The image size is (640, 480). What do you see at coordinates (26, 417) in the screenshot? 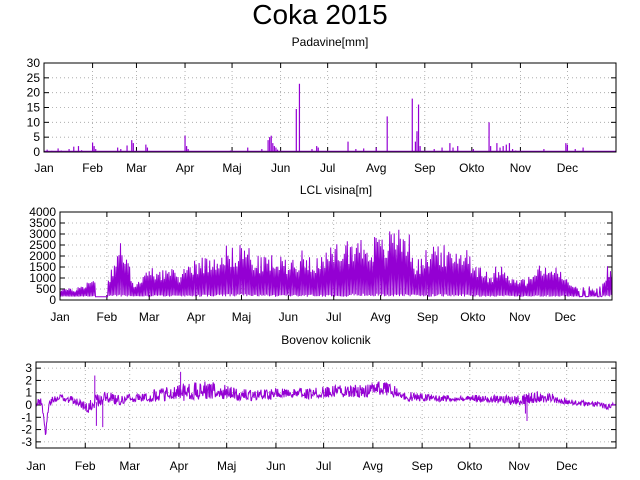
I see `y-tick-label: -1` at bounding box center [26, 417].